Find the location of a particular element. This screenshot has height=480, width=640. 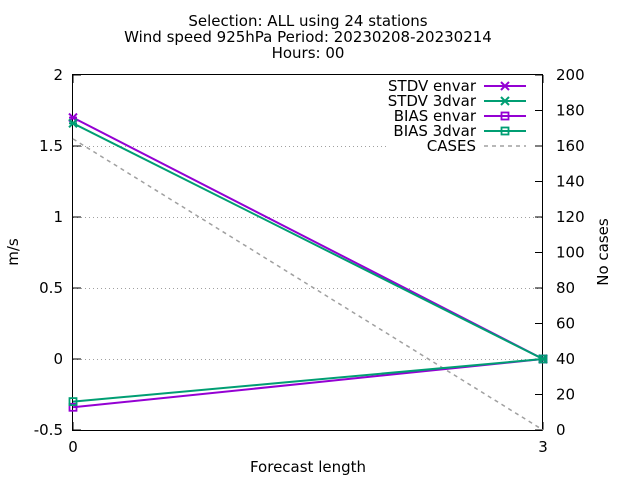

y-tick-label: 1 is located at coordinates (58, 217).